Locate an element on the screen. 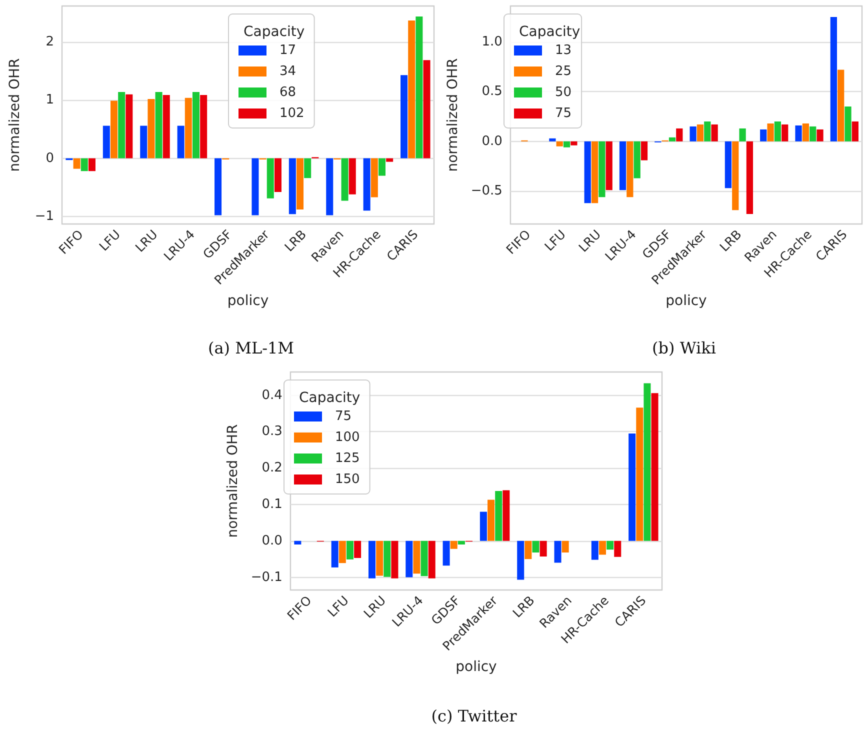  y-tick-label: 1 is located at coordinates (50, 100).